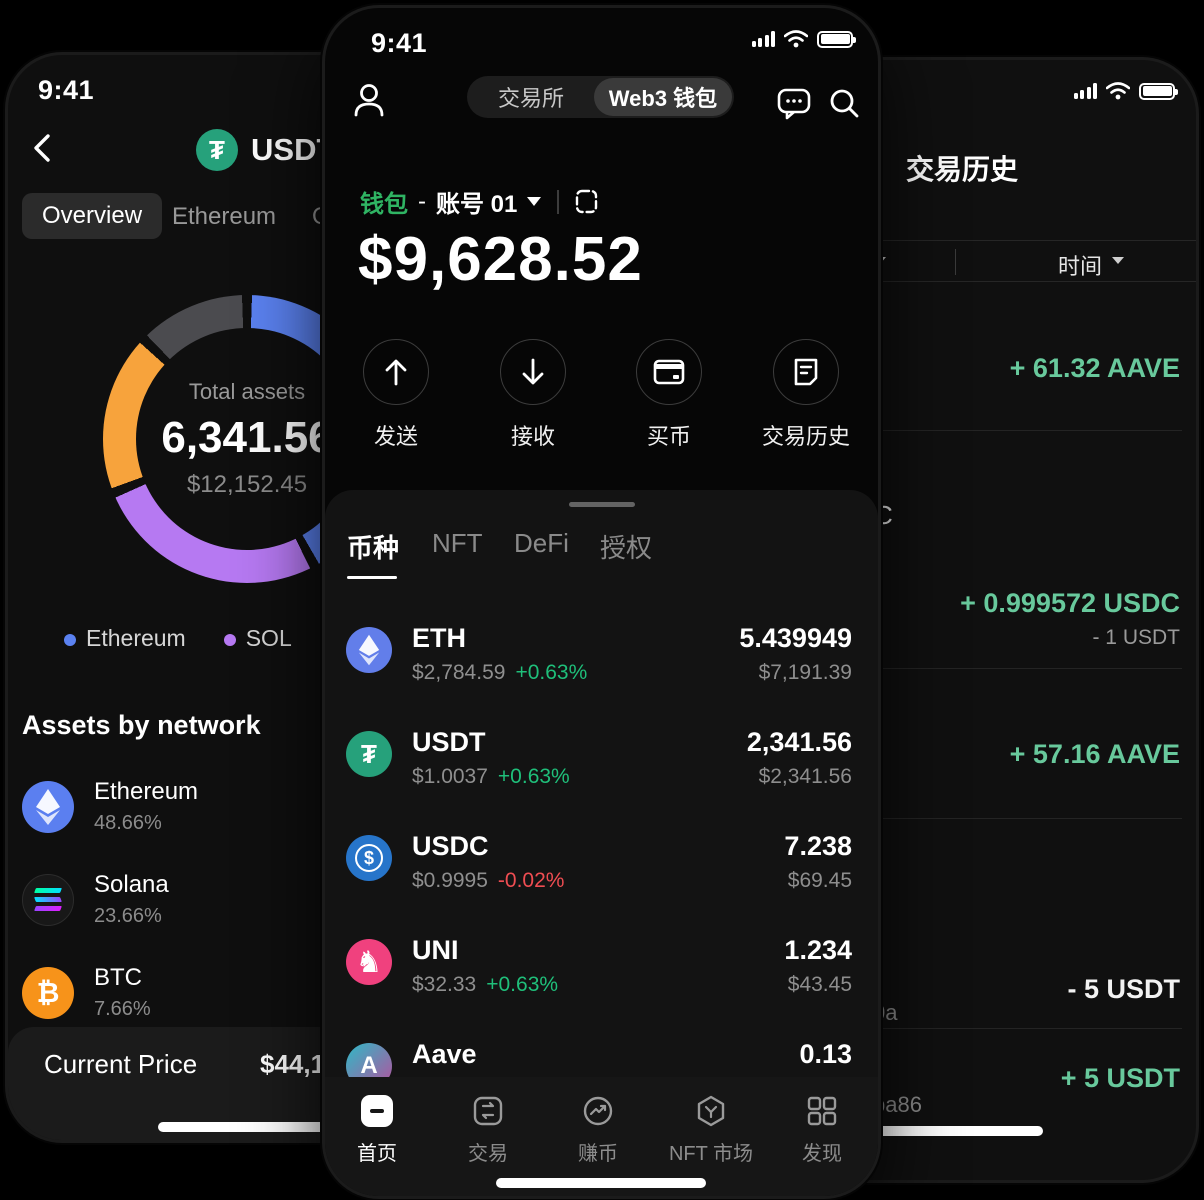 The height and width of the screenshot is (1200, 1204). What do you see at coordinates (373, 548) in the screenshot?
I see `tab-coins: 币种` at bounding box center [373, 548].